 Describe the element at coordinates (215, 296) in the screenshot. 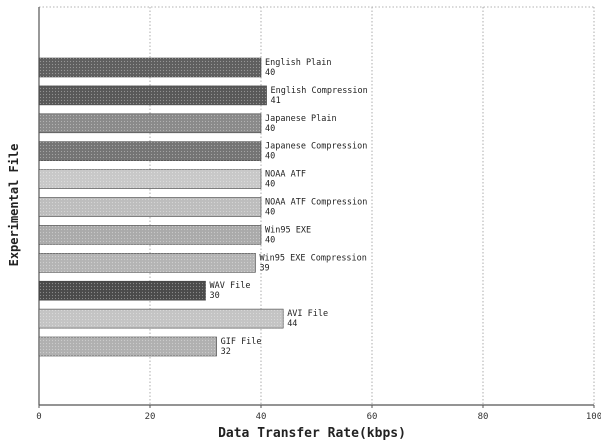

I see `bar-value-label: 30` at that location.